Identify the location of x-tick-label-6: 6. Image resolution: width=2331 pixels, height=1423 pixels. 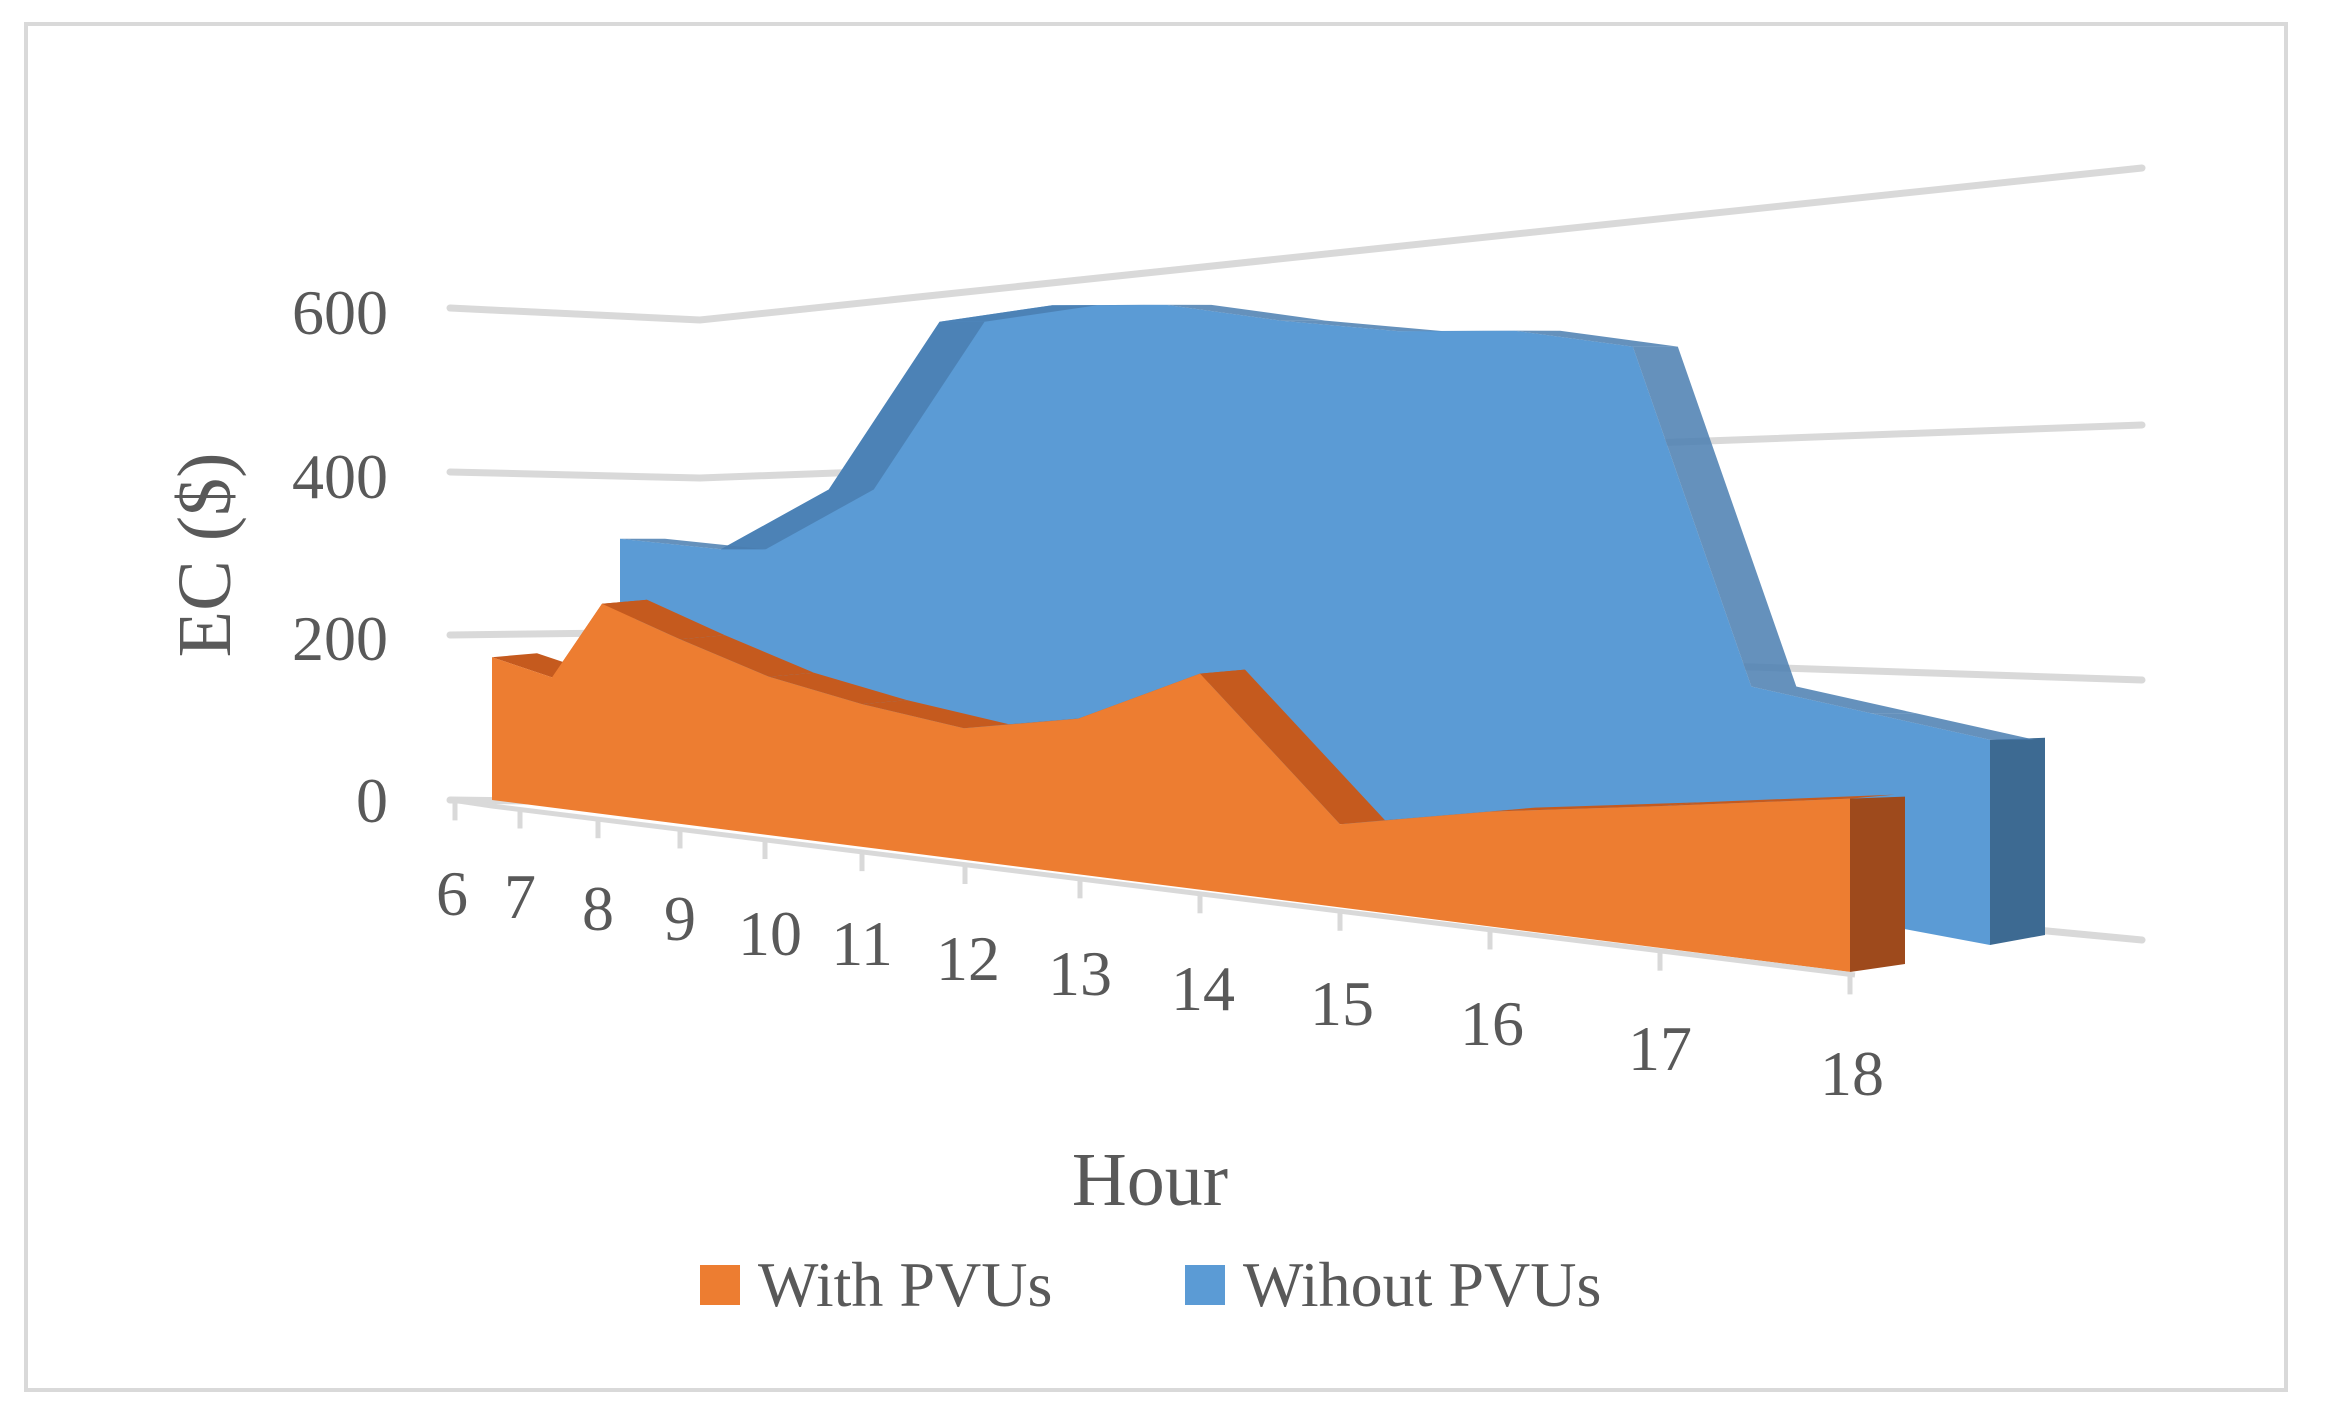
(452, 893).